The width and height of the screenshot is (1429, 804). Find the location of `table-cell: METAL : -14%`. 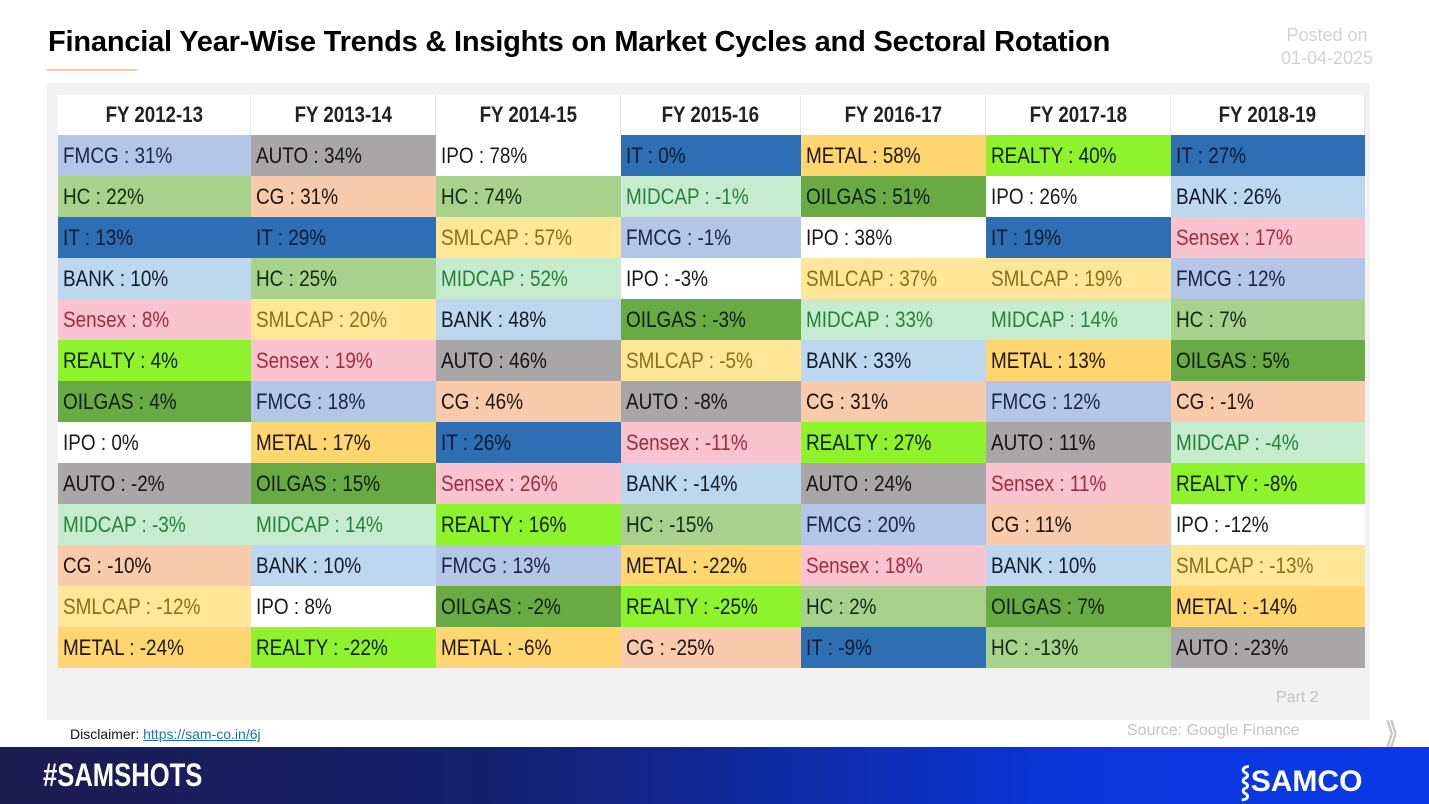

table-cell: METAL : -14% is located at coordinates (1268, 606).